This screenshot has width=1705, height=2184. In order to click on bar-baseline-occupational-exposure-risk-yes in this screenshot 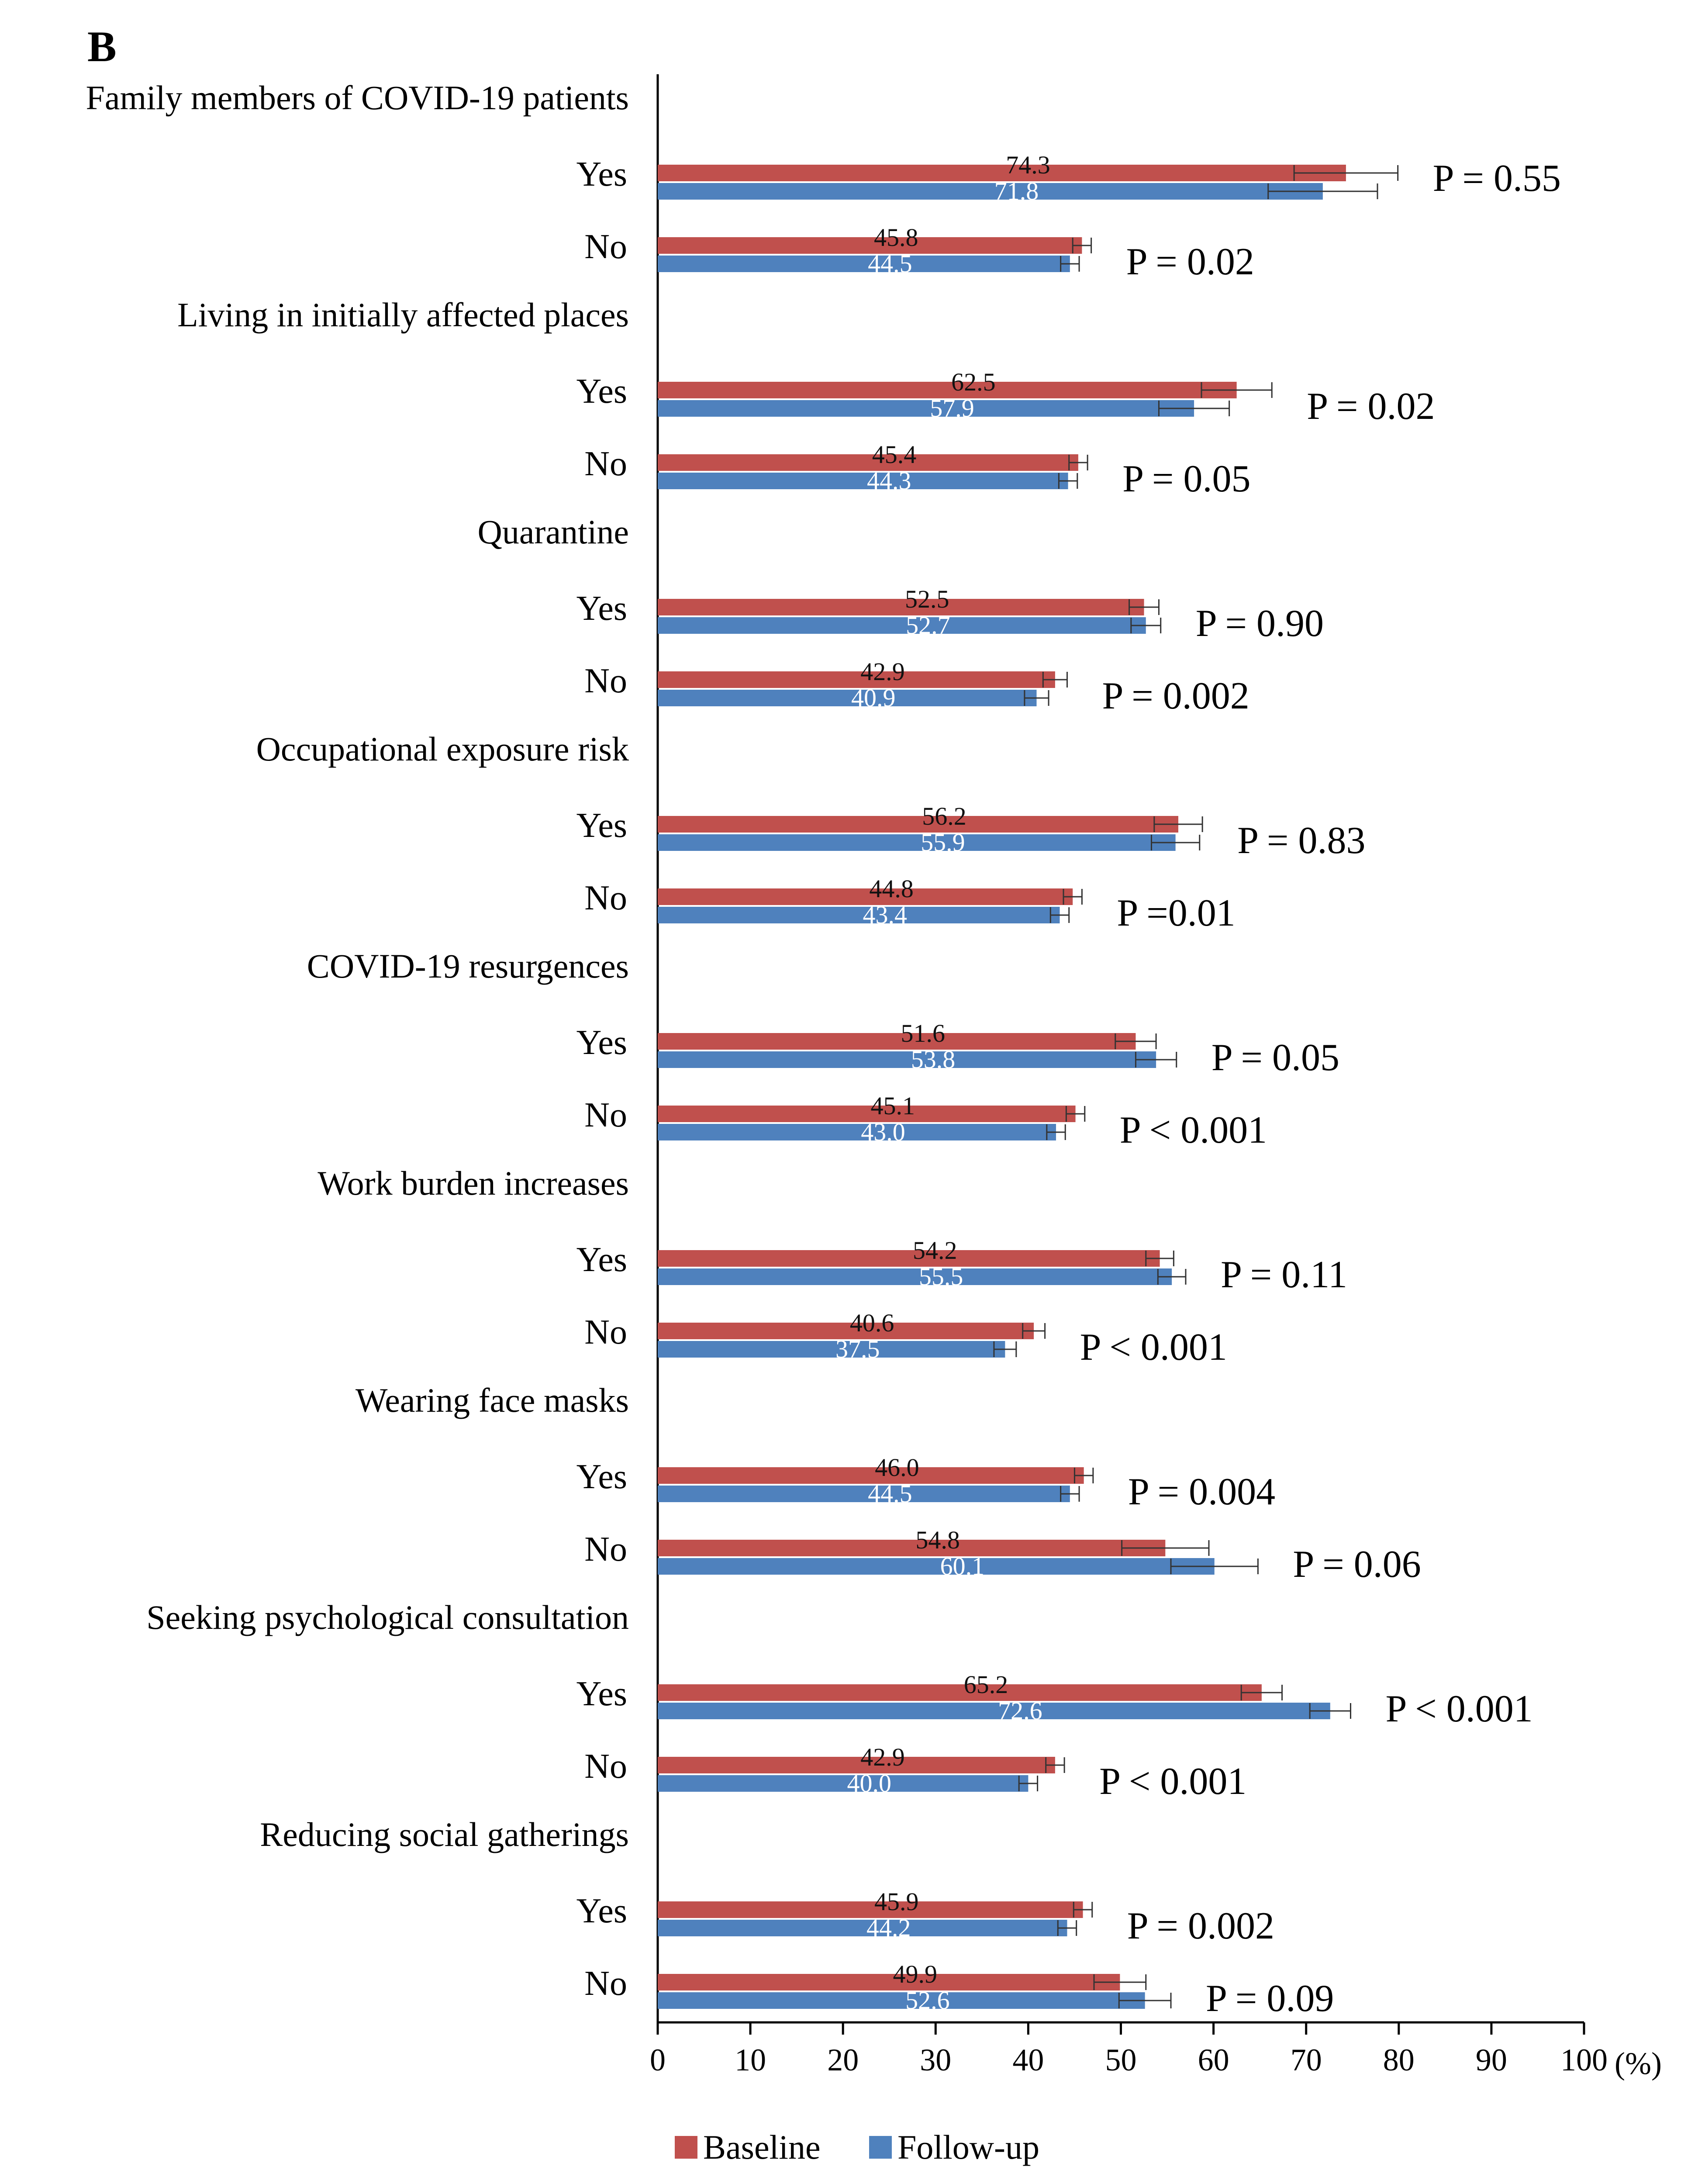, I will do `click(918, 824)`.